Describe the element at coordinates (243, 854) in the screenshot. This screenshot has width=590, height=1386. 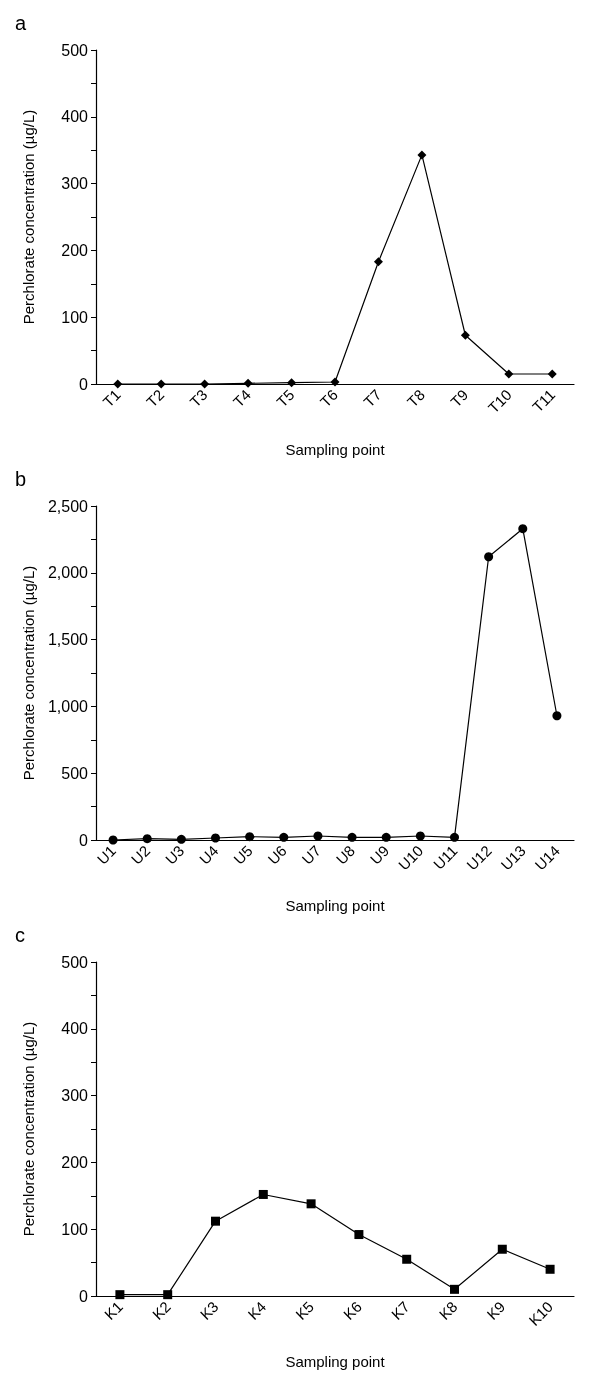
I see `x-tick-label: U5` at that location.